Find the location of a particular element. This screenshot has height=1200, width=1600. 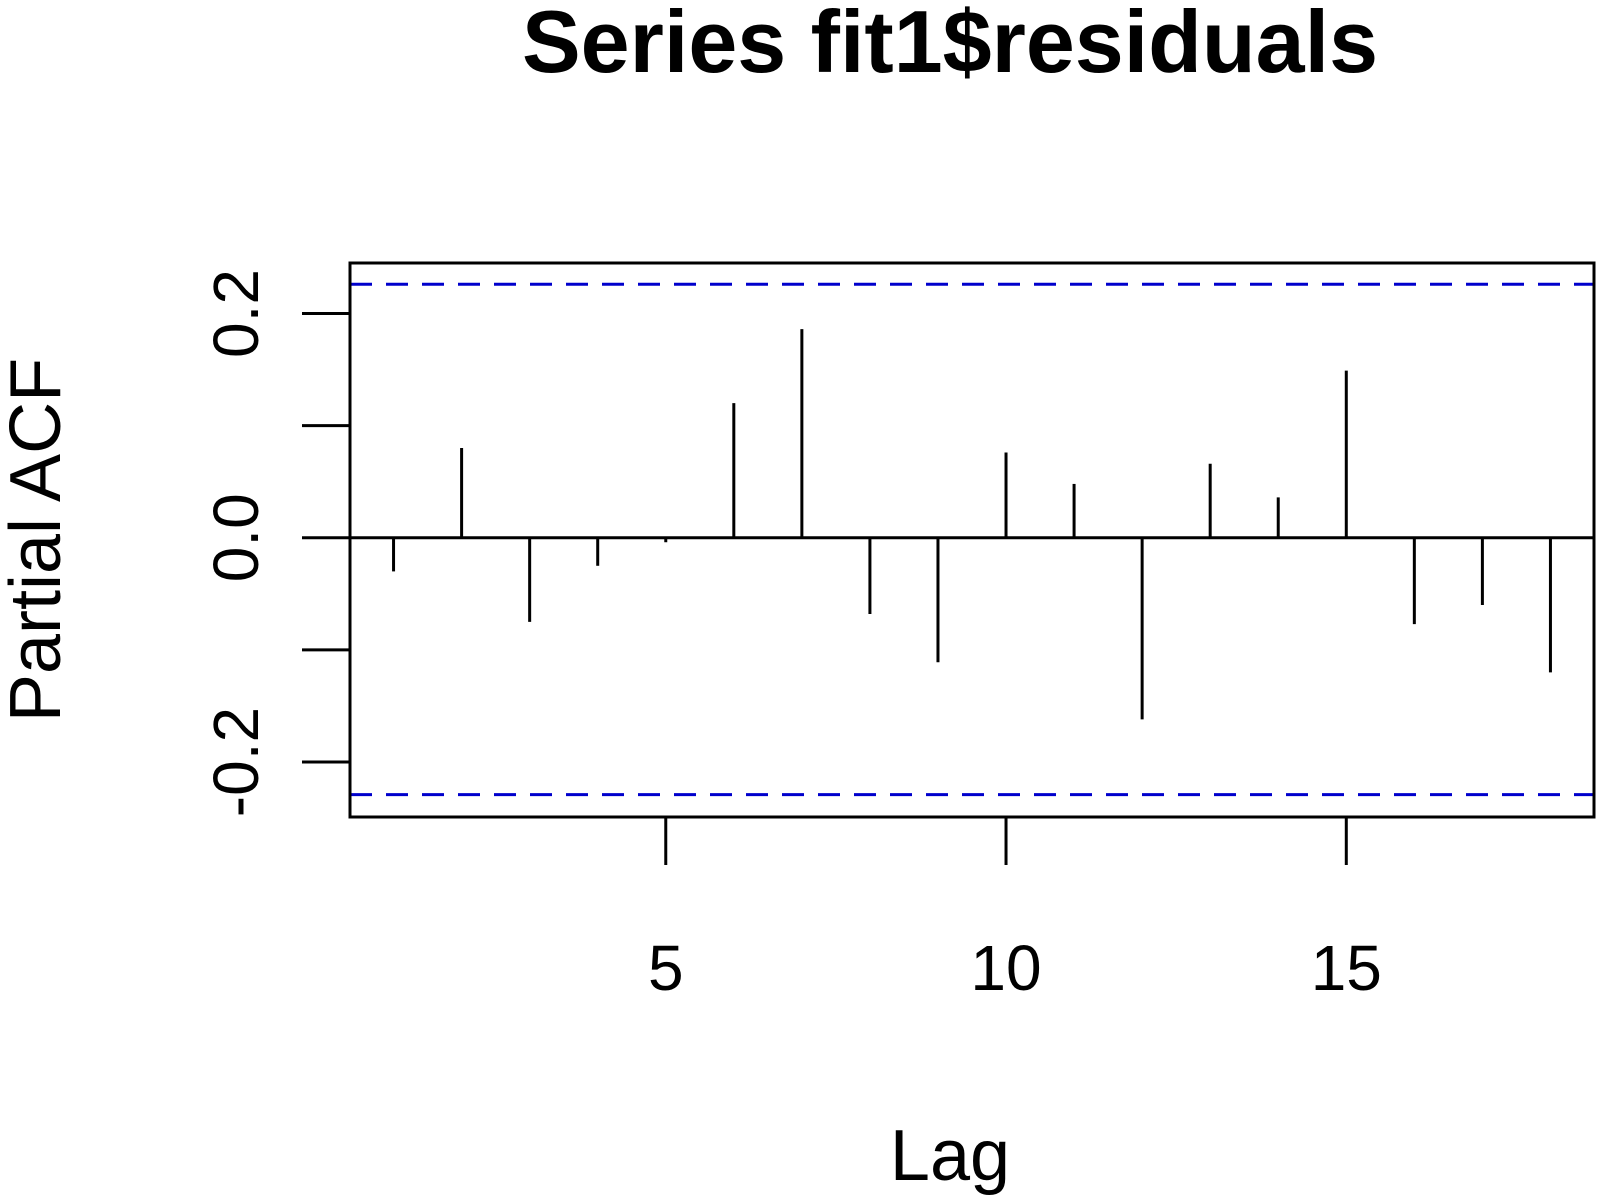

y-axis: -0.2 0.0 0.2 is located at coordinates (275, 543).